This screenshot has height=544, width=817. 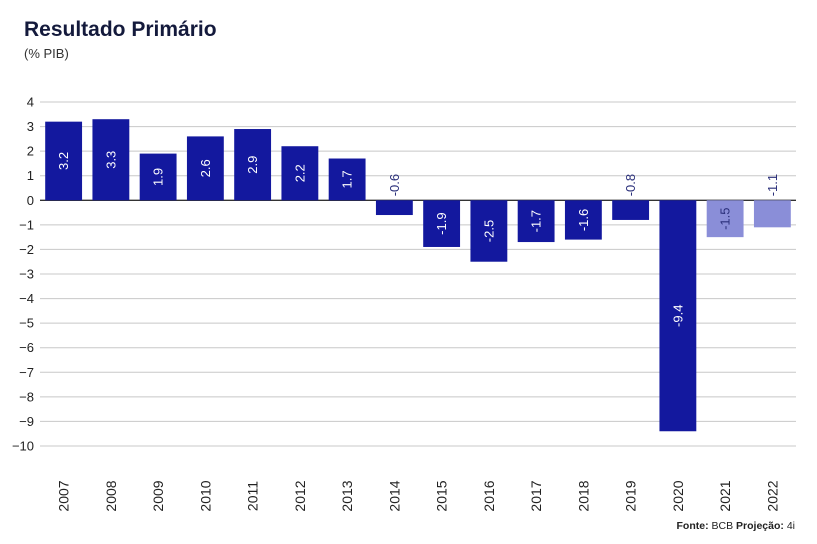 I want to click on y-tick-label: −7, so click(x=26, y=372).